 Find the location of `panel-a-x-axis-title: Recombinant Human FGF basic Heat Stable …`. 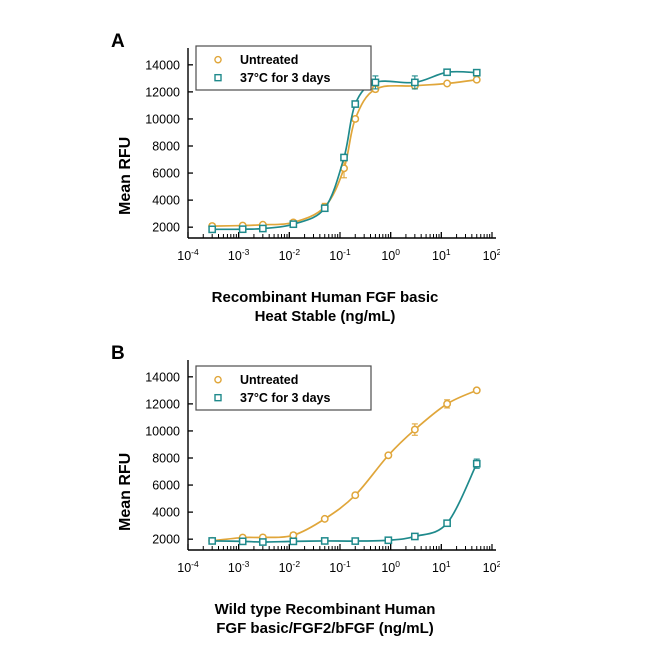

panel-a-x-axis-title: Recombinant Human FGF basic Heat Stable … is located at coordinates (325, 307).